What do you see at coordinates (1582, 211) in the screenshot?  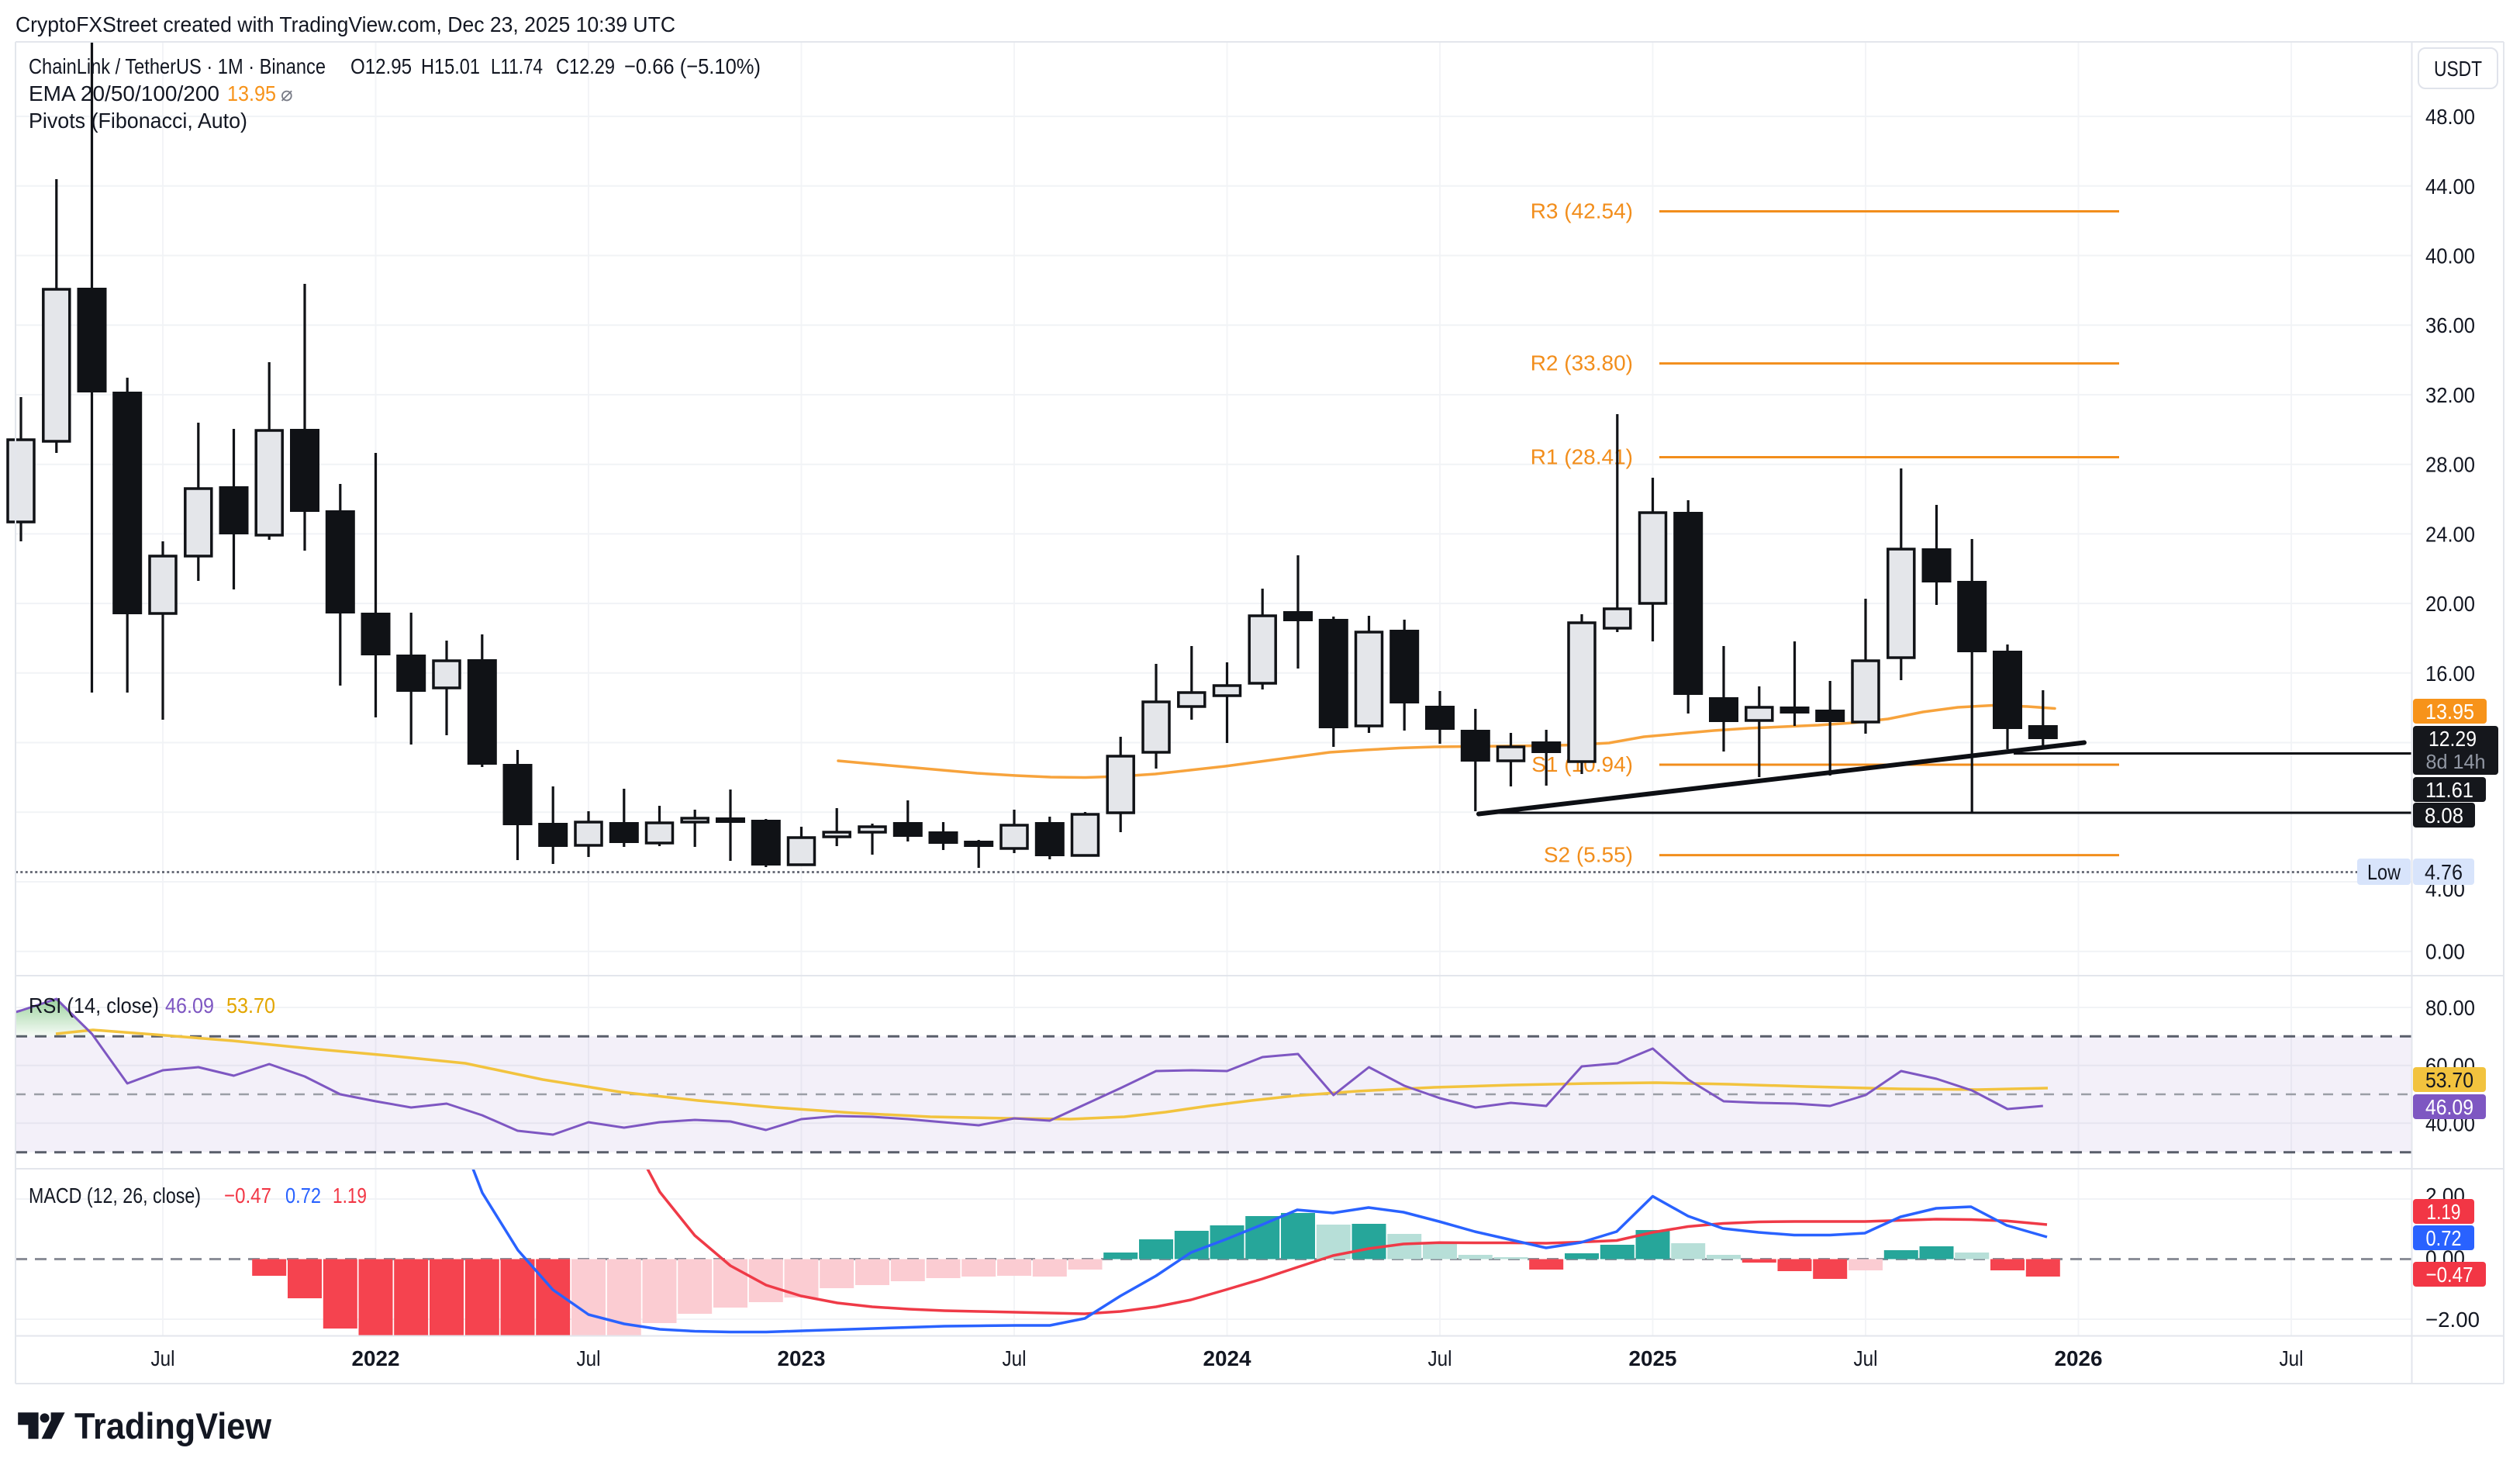 I see `svg-text: R3 (42.54)` at bounding box center [1582, 211].